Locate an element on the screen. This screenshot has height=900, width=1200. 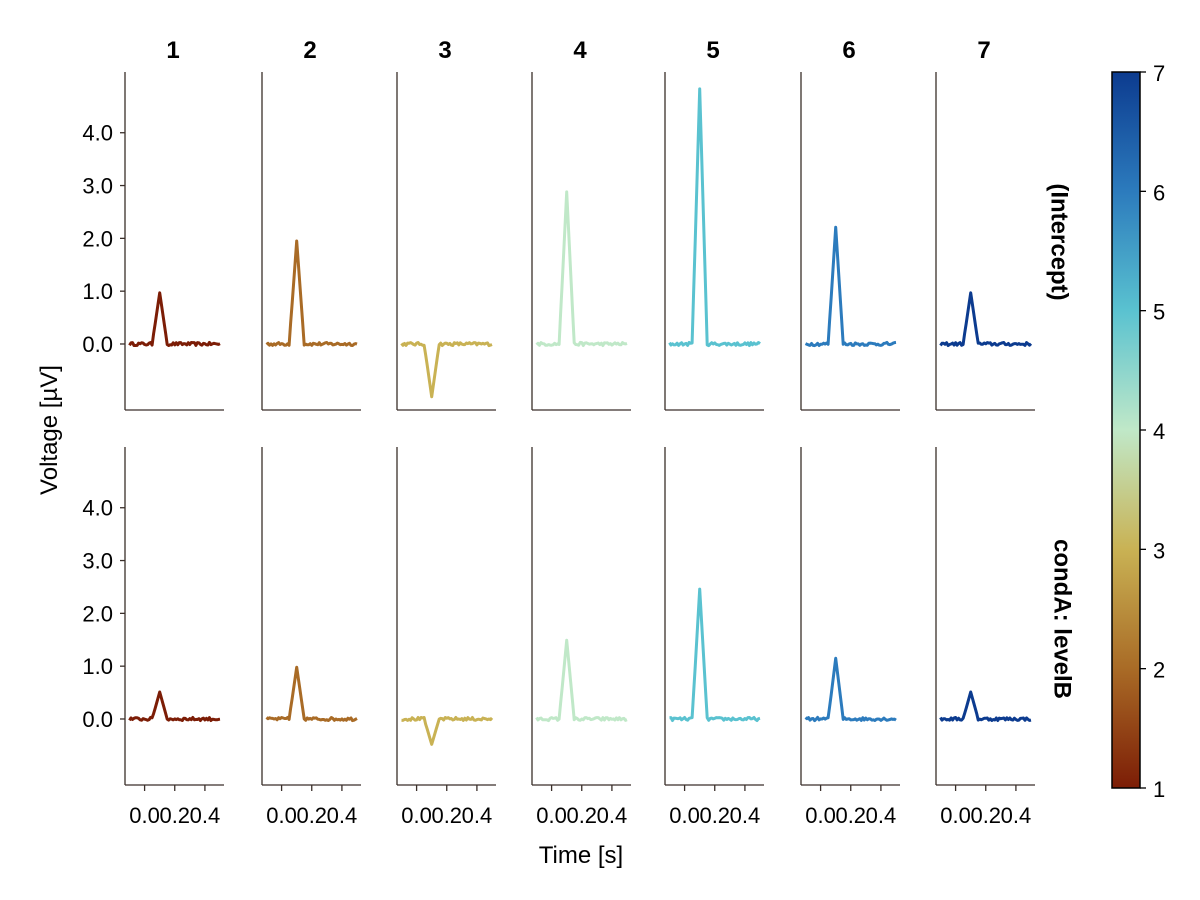
row-title-2: condA: levelB is located at coordinates (1062, 619).